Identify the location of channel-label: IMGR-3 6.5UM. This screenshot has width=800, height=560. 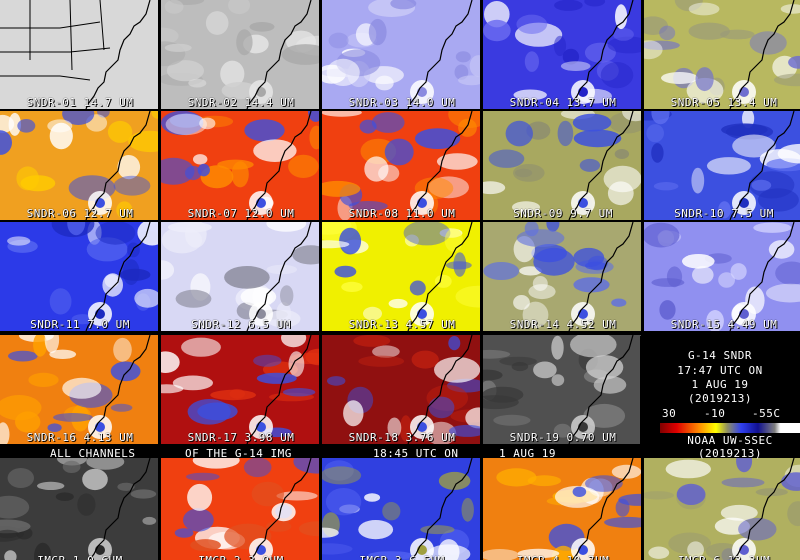
(401, 557).